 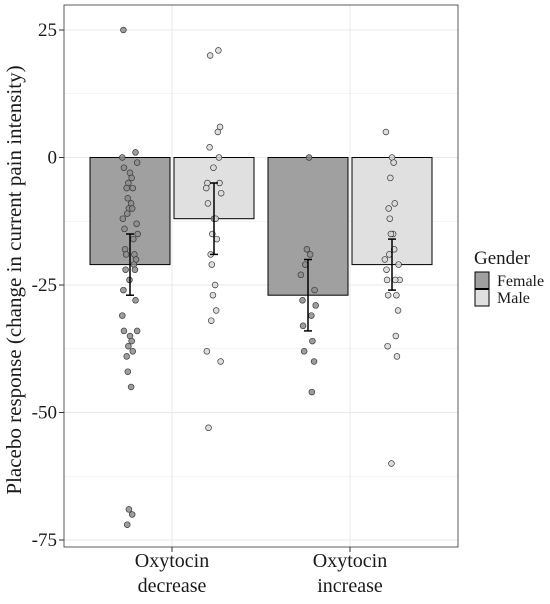 What do you see at coordinates (44, 413) in the screenshot?
I see `y-tick-label: -50` at bounding box center [44, 413].